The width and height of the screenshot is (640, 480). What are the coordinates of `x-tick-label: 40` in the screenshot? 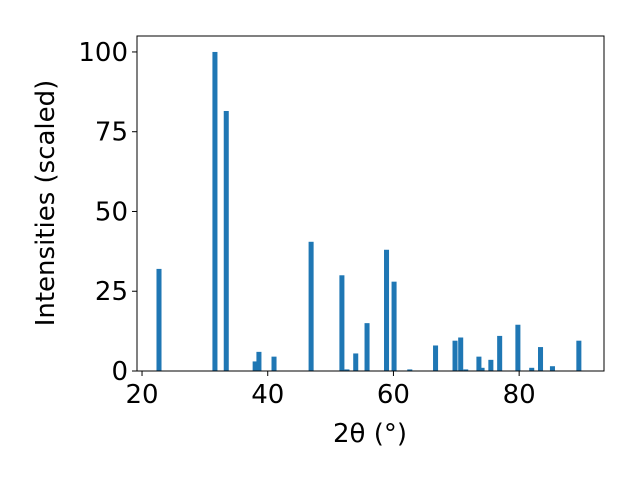 It's located at (267, 395).